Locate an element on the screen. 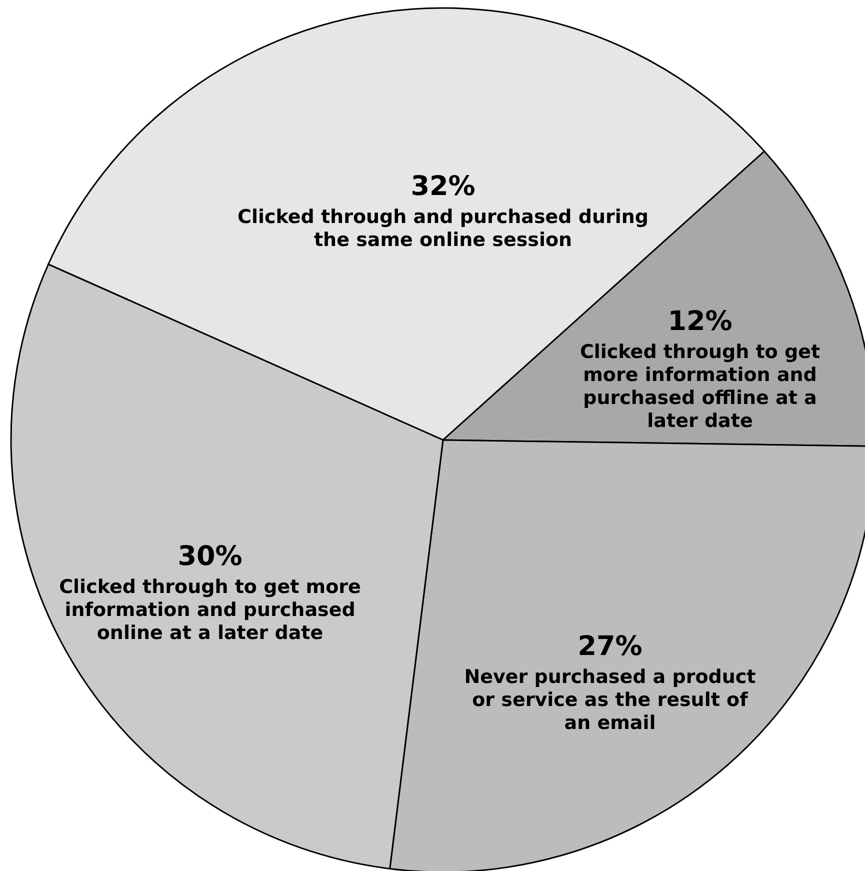 The image size is (865, 871). slice-label: Clicked through to get more information and purchased online at a later date is located at coordinates (210, 610).